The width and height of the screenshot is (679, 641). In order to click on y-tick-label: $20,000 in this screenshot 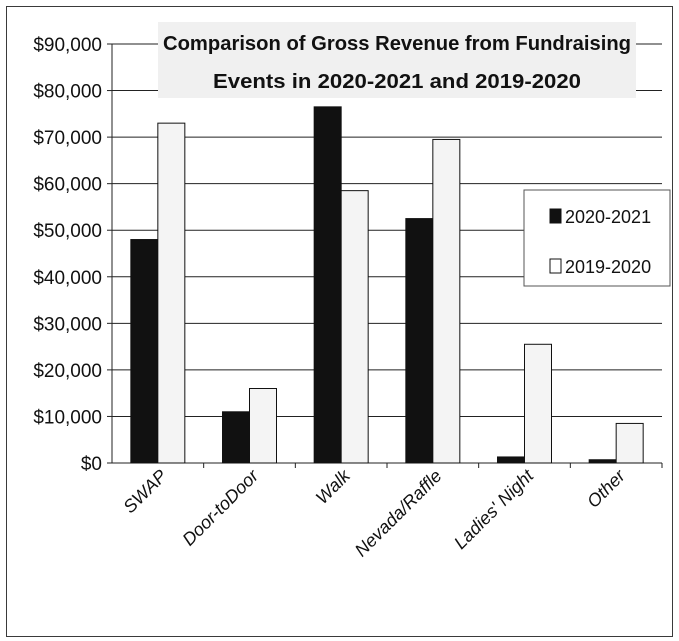, I will do `click(67, 371)`.